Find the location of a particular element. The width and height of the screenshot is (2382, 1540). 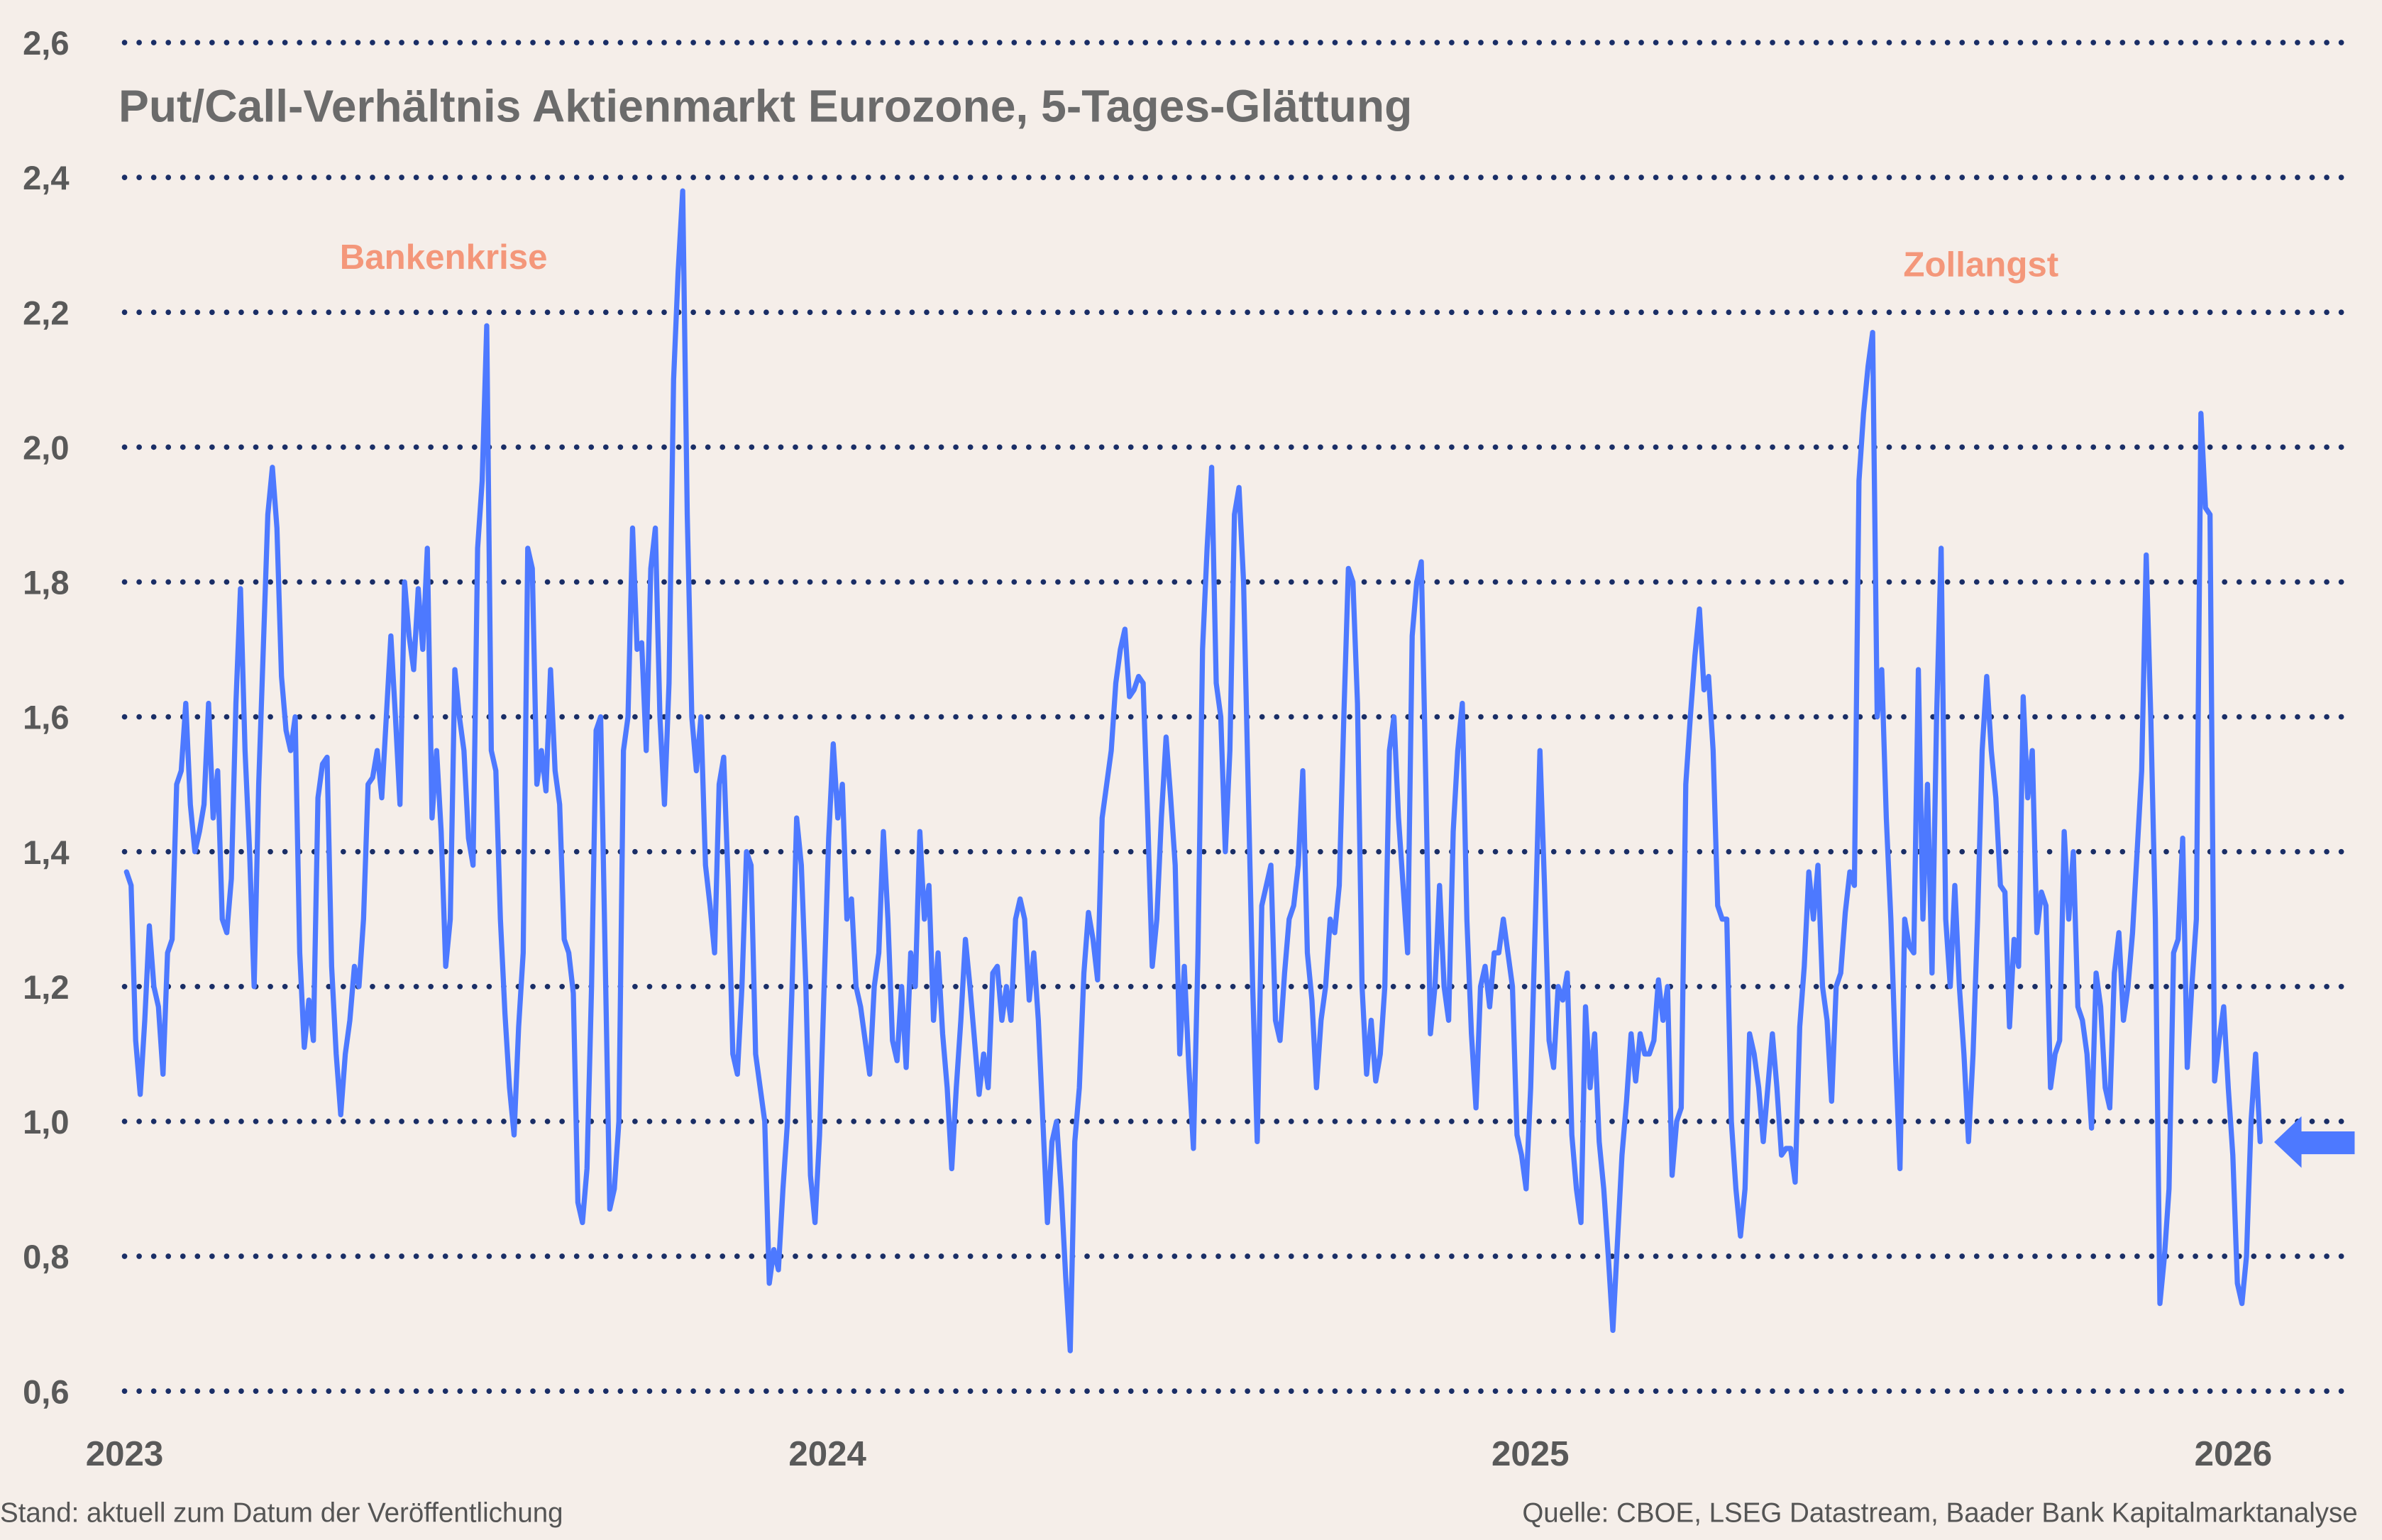

y-tick-label: 1,0 is located at coordinates (46, 1122).